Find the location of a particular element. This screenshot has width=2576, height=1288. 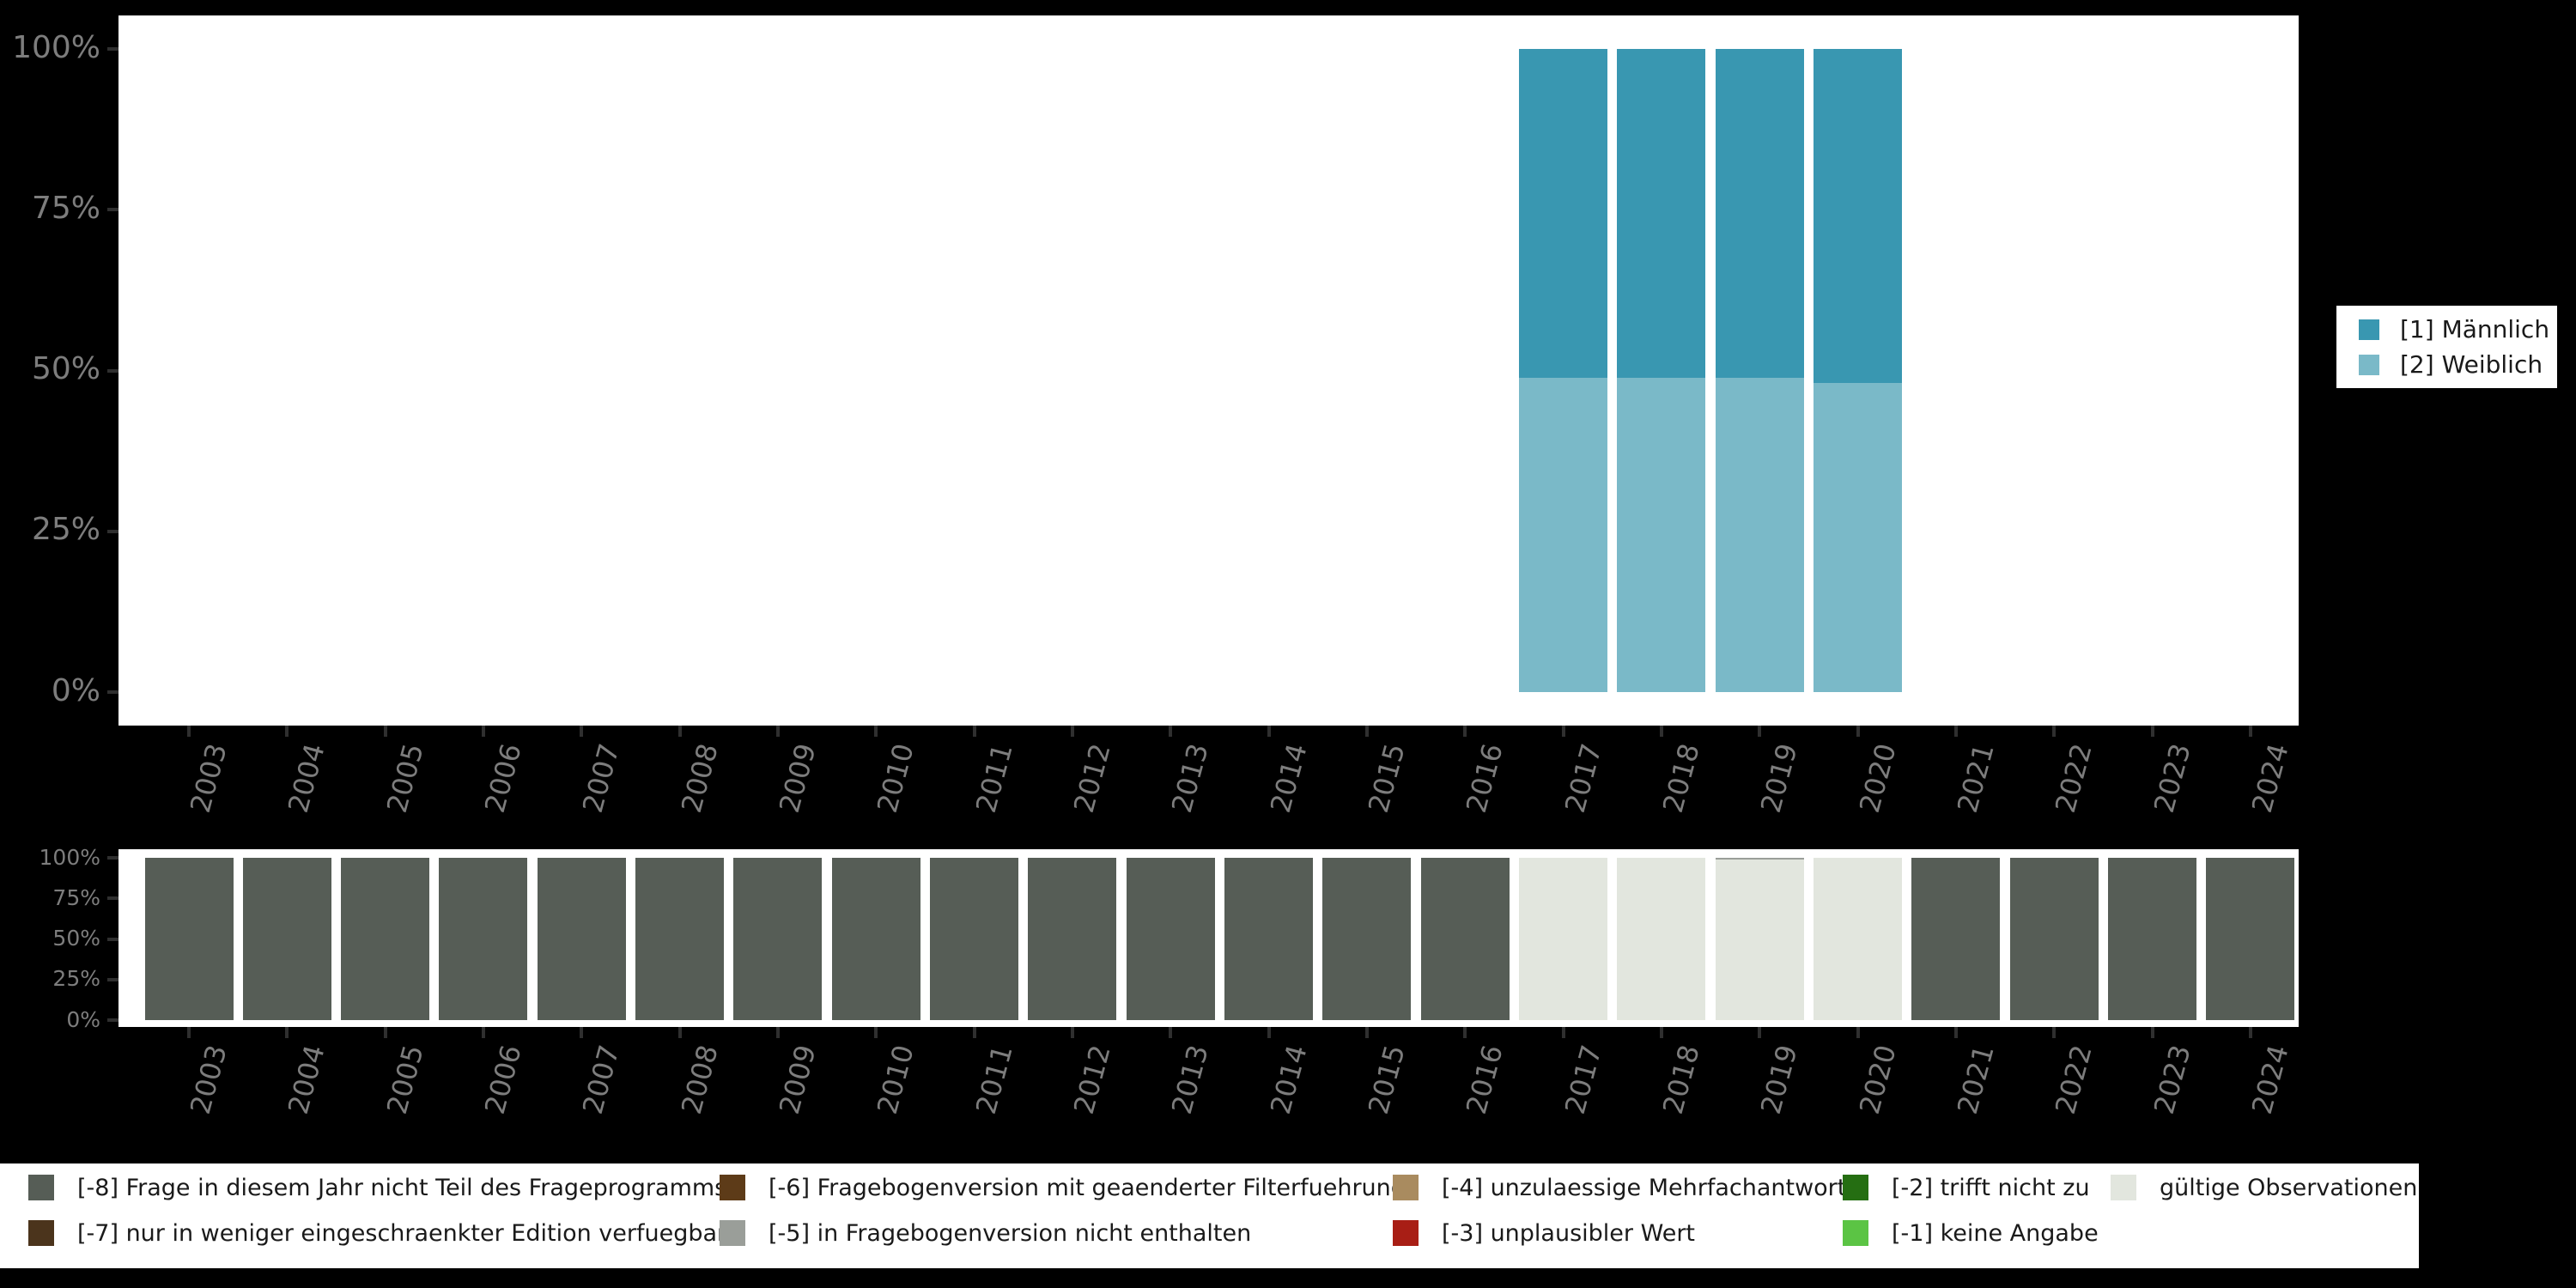

y-tick-label: 25% is located at coordinates (66, 530).